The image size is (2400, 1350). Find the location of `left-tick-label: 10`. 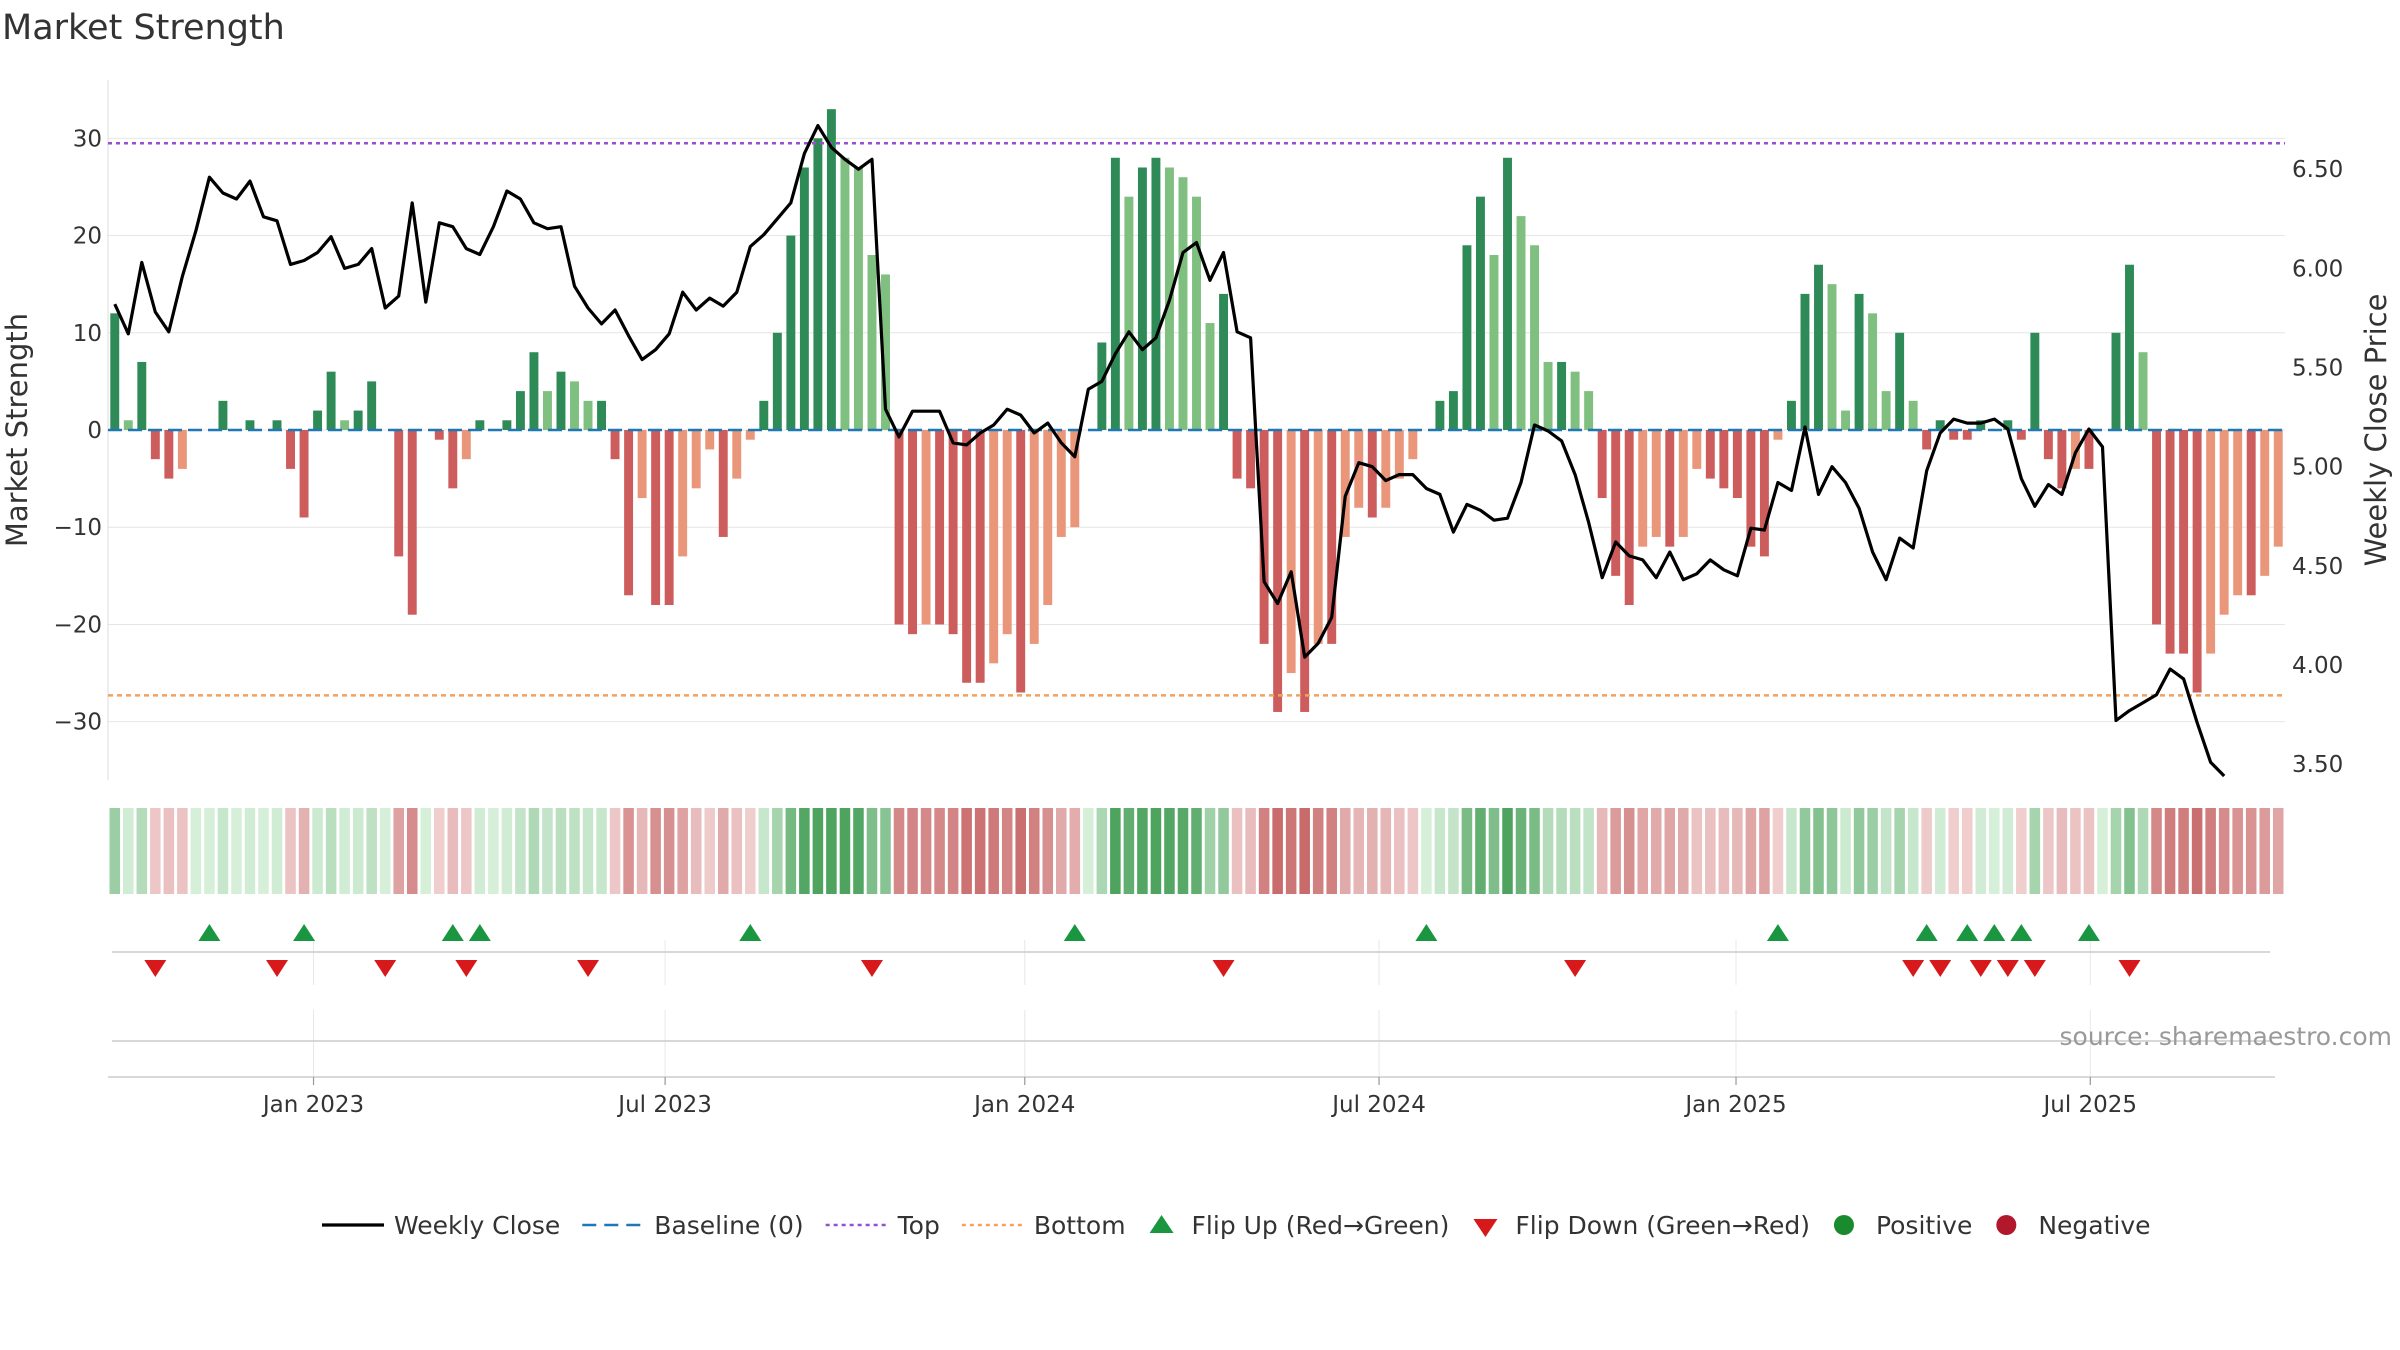

left-tick-label: 10 is located at coordinates (87, 334).